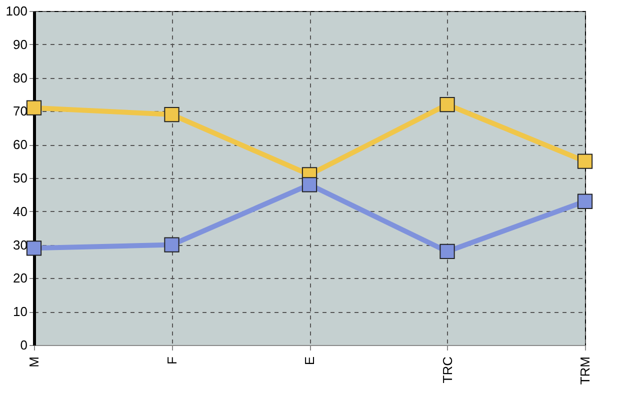  What do you see at coordinates (34, 362) in the screenshot?
I see `x-tick-label: M` at bounding box center [34, 362].